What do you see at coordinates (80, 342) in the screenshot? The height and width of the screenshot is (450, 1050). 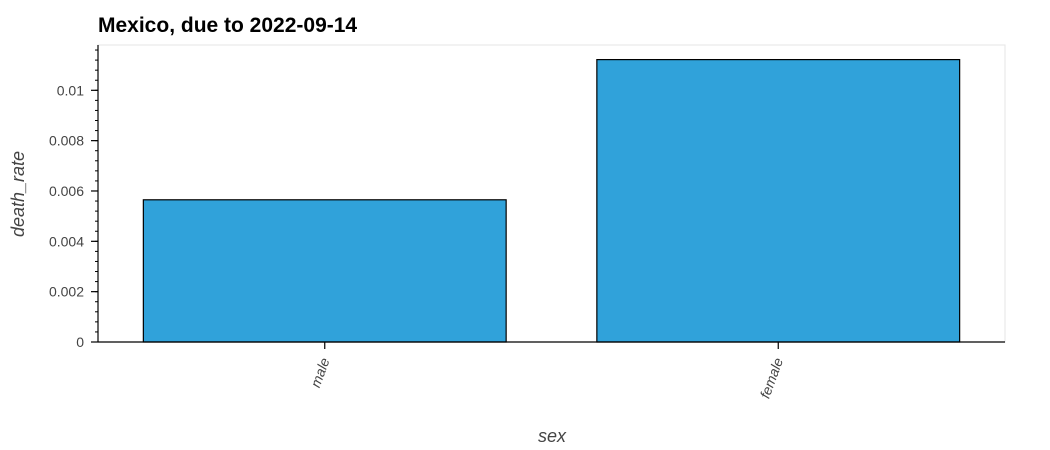 I see `y-tick-label: 0` at bounding box center [80, 342].